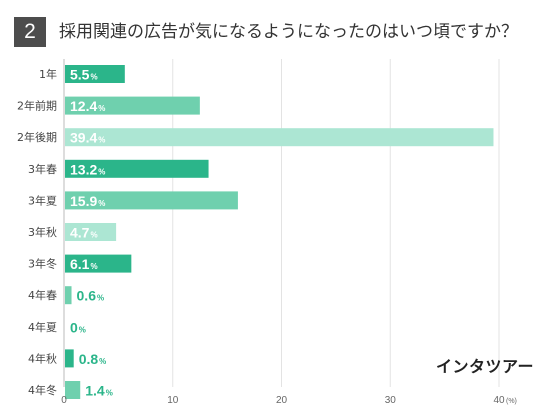 Image resolution: width=543 pixels, height=417 pixels. Describe the element at coordinates (288, 32) in the screenshot. I see `chart-title: 採用関連の広告が気になるようになったのはいつ頃ですか？` at that location.